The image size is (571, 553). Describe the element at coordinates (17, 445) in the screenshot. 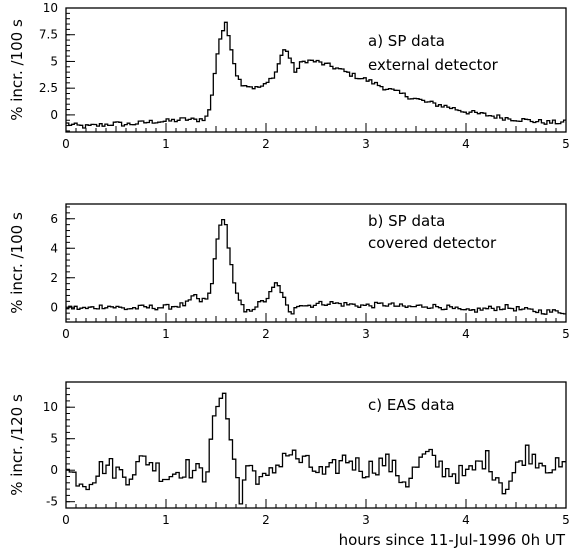

I see `y-axis-label: % incr. /120 s` at that location.